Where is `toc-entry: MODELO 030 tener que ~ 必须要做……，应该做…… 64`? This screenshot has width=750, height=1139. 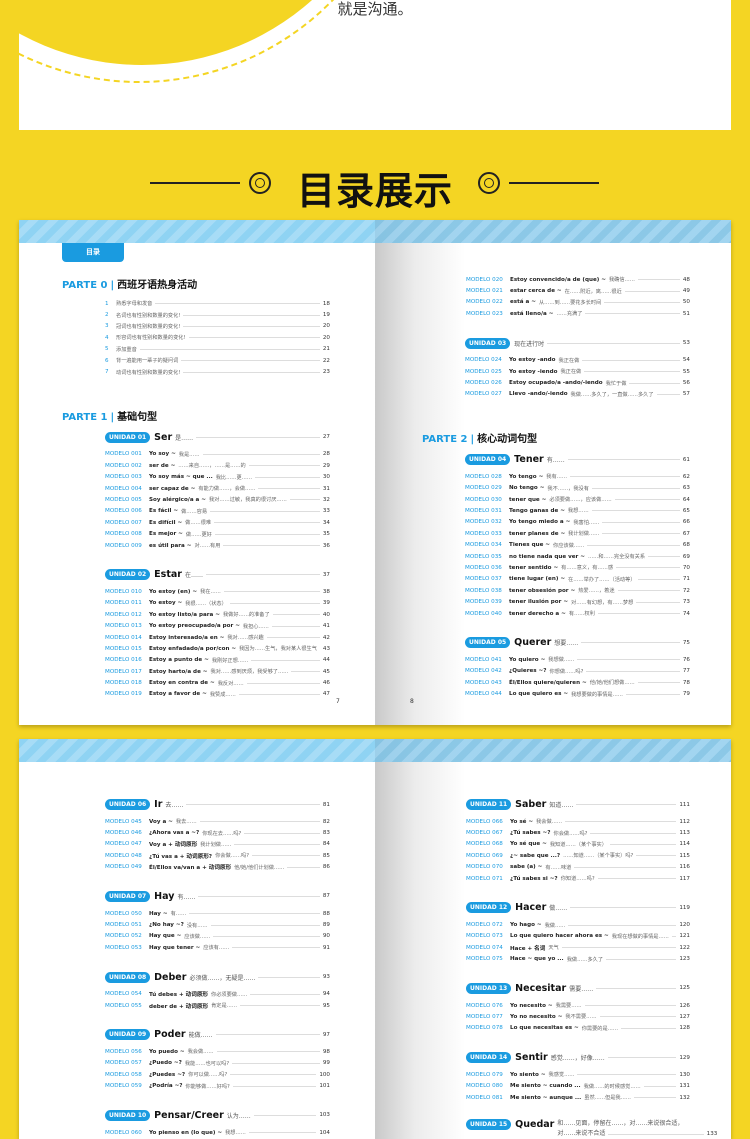
toc-entry: MODELO 030 tener que ~ 必须要做……，应该做…… 64 is located at coordinates (577, 499).